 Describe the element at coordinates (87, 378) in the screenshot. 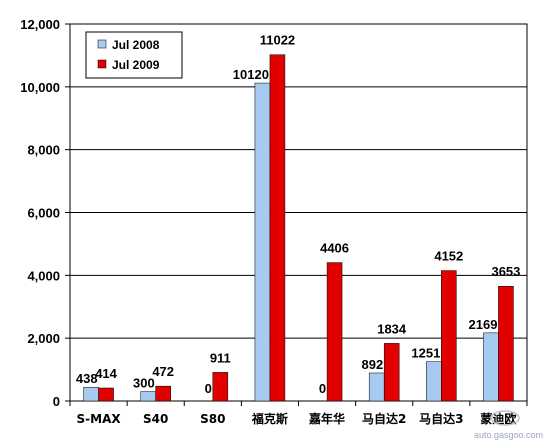

I see `data-label: 438` at that location.